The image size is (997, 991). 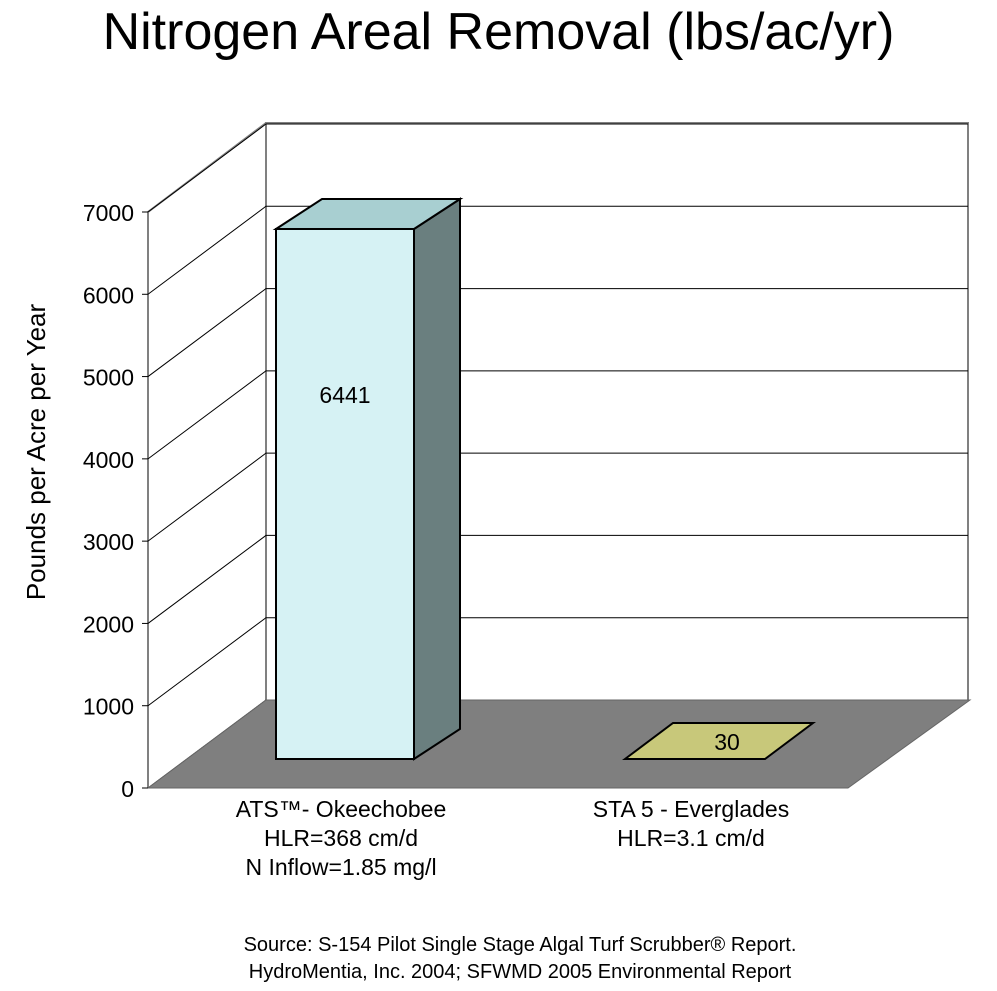 What do you see at coordinates (108, 460) in the screenshot?
I see `y-tick-label: 4000` at bounding box center [108, 460].